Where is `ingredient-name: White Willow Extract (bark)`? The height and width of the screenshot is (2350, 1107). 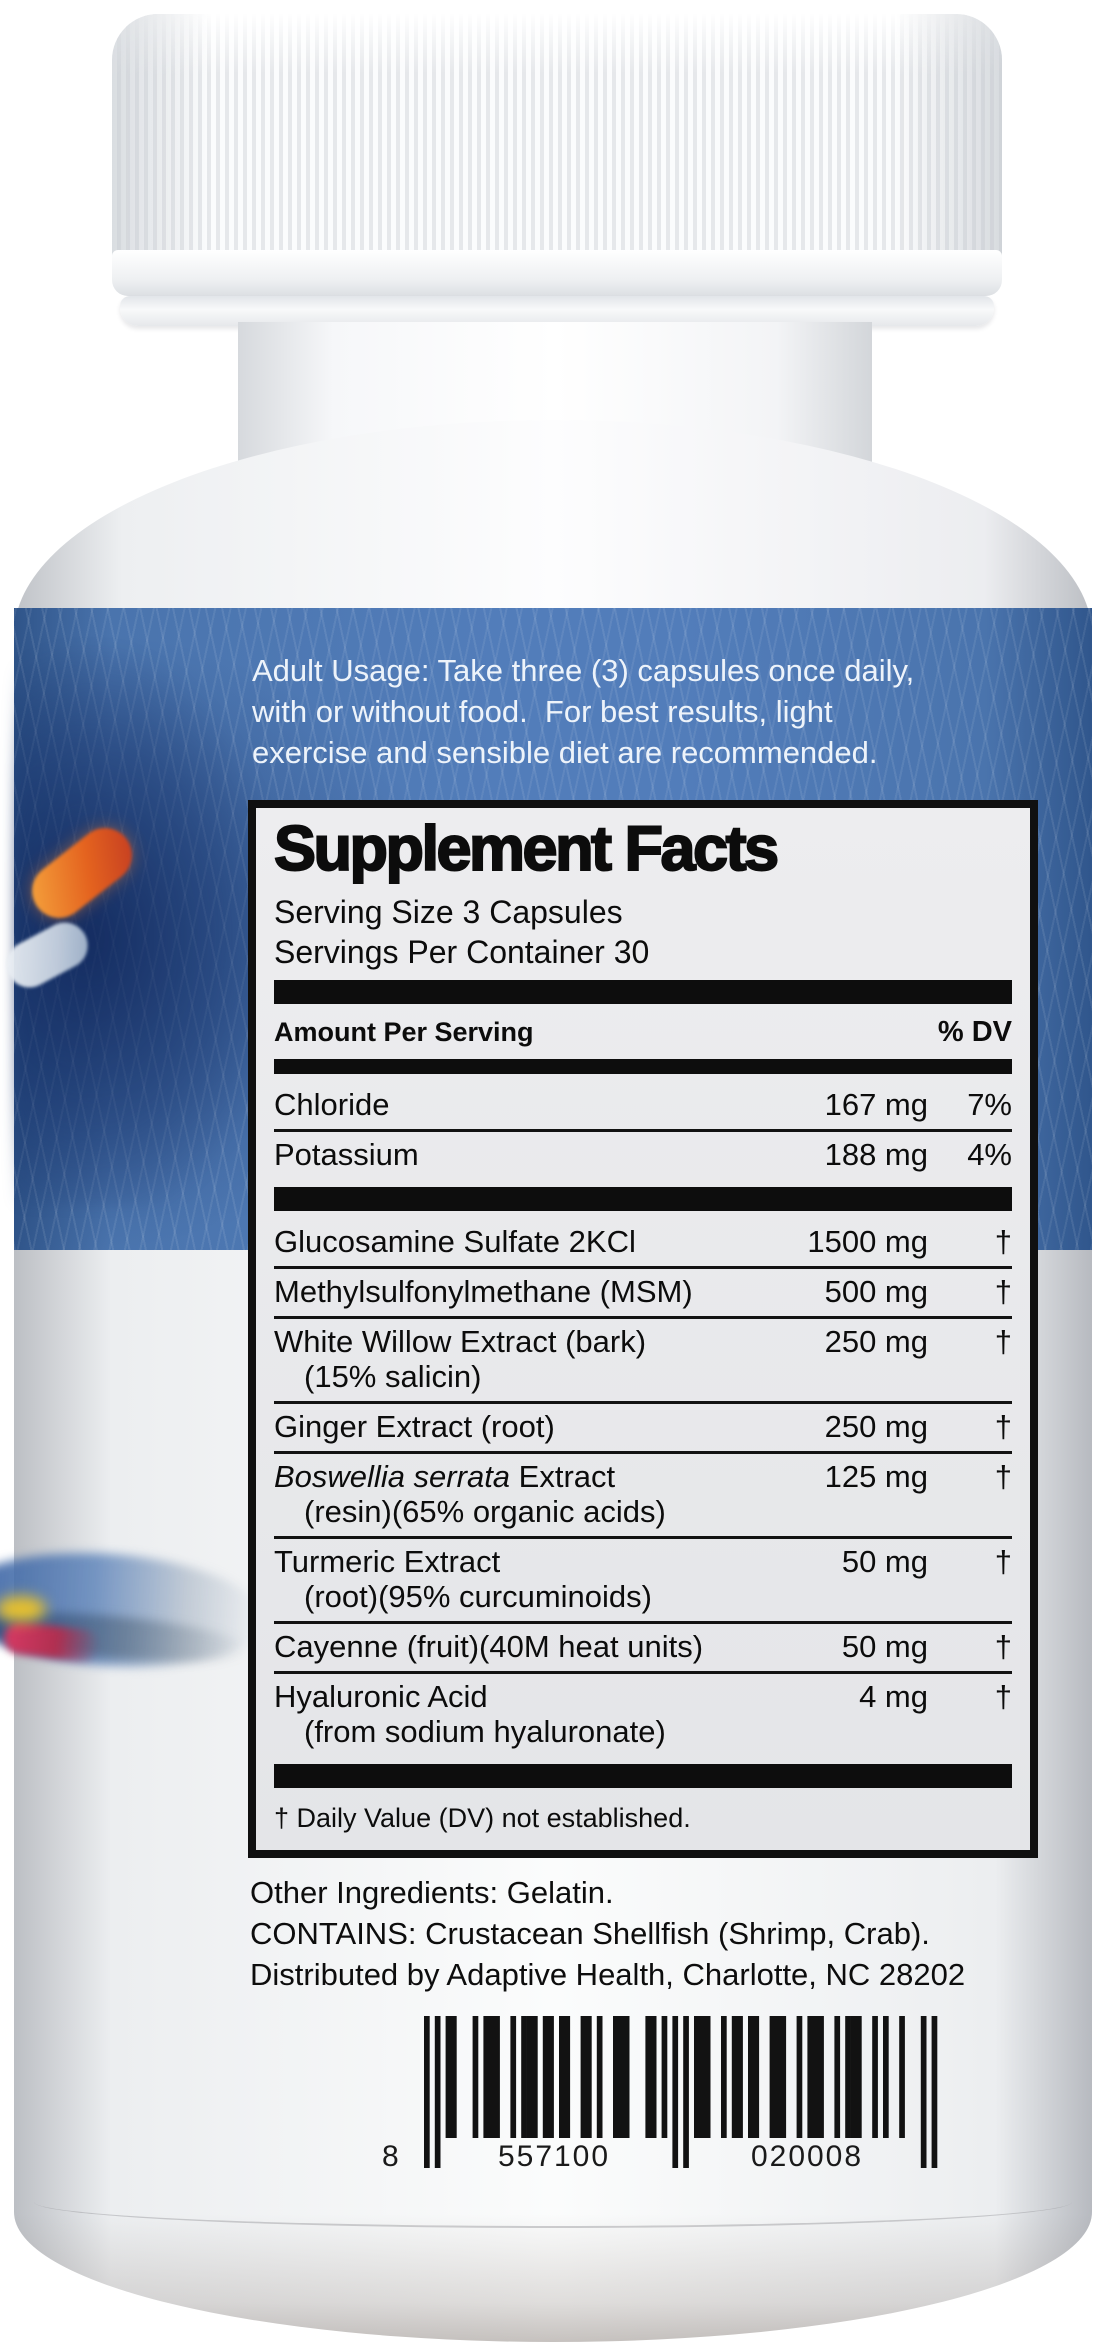 ingredient-name: White Willow Extract (bark) is located at coordinates (460, 1341).